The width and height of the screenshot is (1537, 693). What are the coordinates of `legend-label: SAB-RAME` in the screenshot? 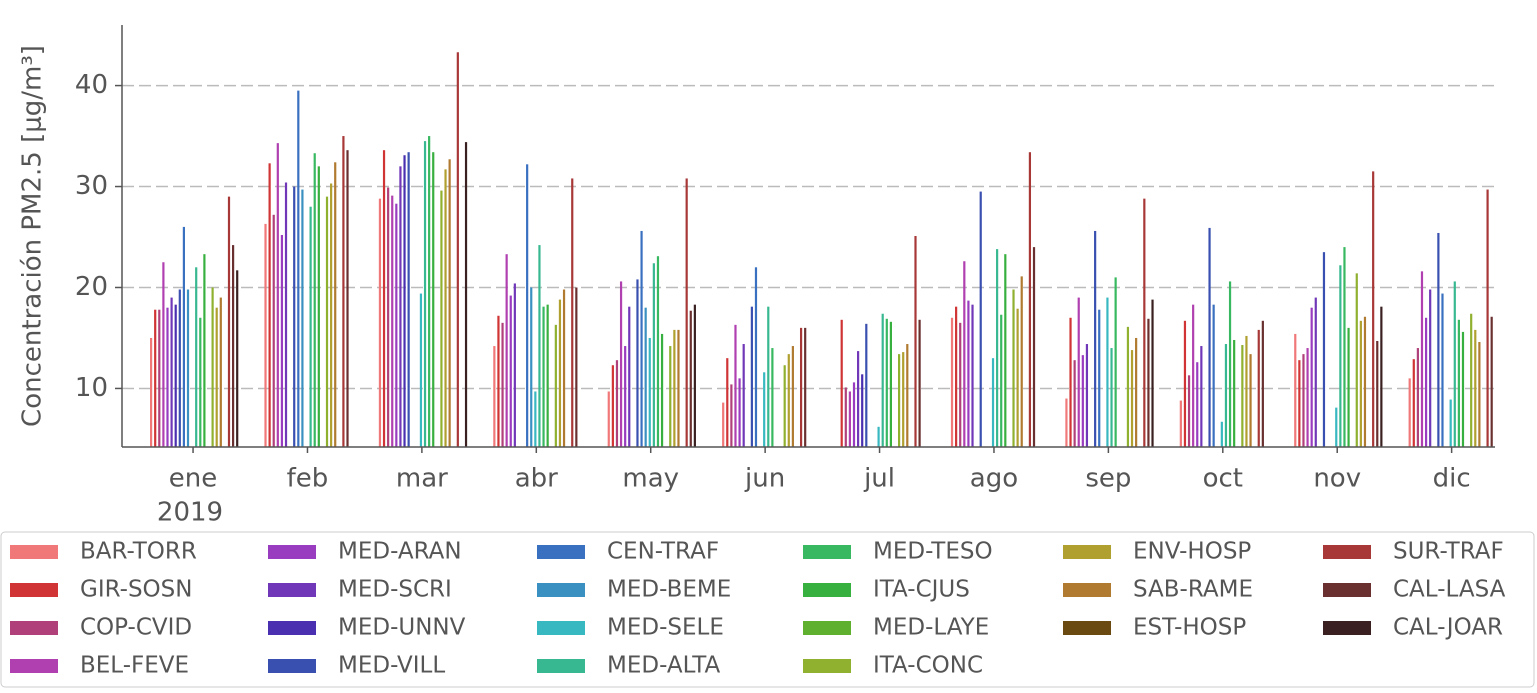 It's located at (1193, 590).